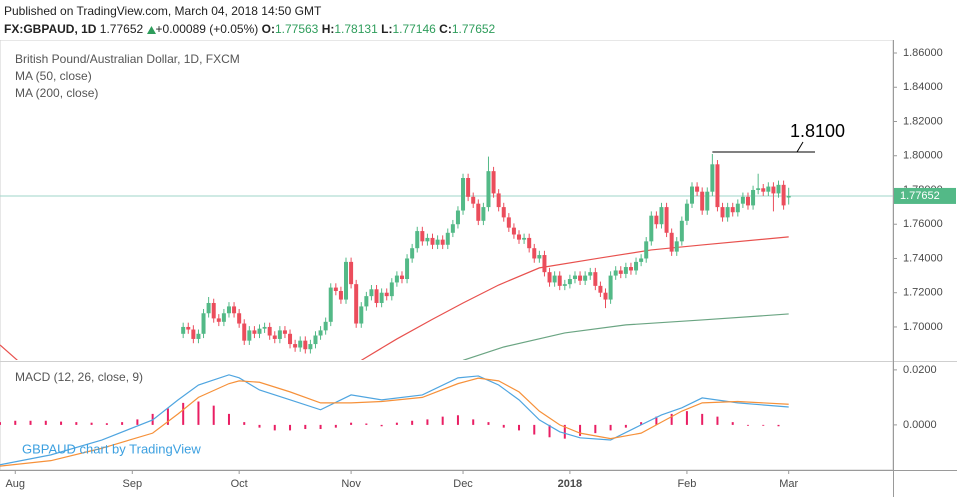 Image resolution: width=957 pixels, height=497 pixels. What do you see at coordinates (923, 156) in the screenshot?
I see `y-tick-label: 1.80000` at bounding box center [923, 156].